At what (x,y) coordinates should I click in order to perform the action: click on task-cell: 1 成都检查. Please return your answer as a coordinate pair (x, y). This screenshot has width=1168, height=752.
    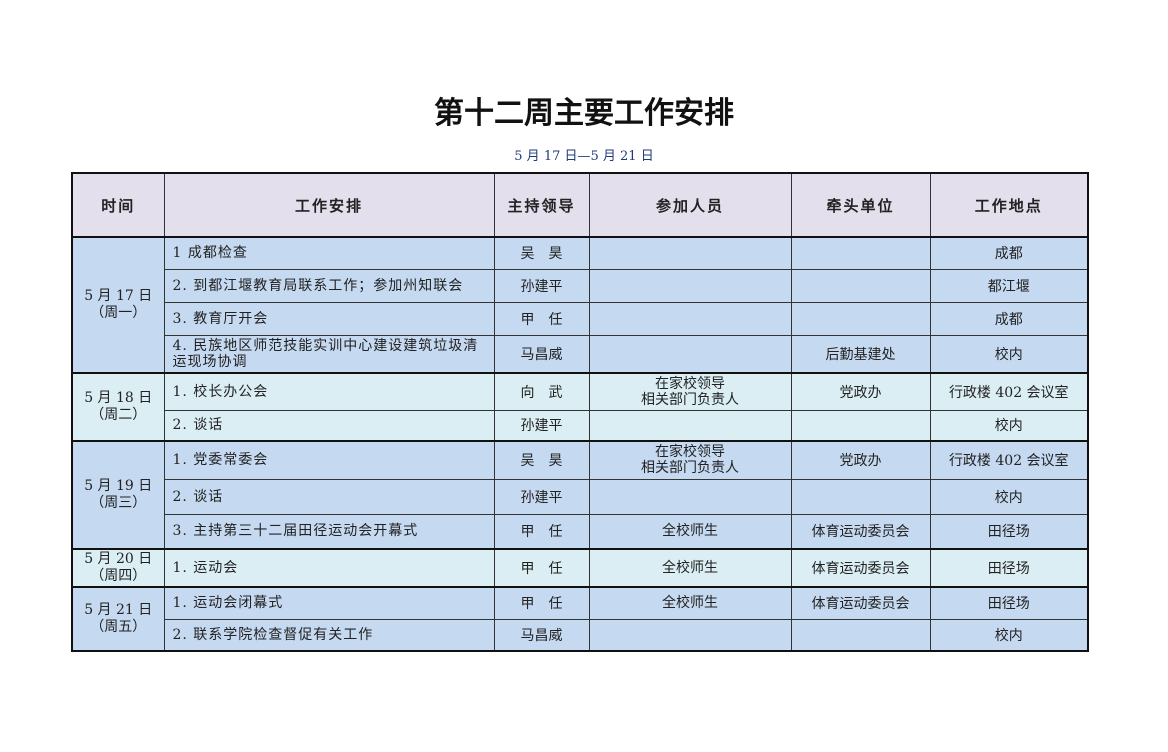
    Looking at the image, I should click on (329, 253).